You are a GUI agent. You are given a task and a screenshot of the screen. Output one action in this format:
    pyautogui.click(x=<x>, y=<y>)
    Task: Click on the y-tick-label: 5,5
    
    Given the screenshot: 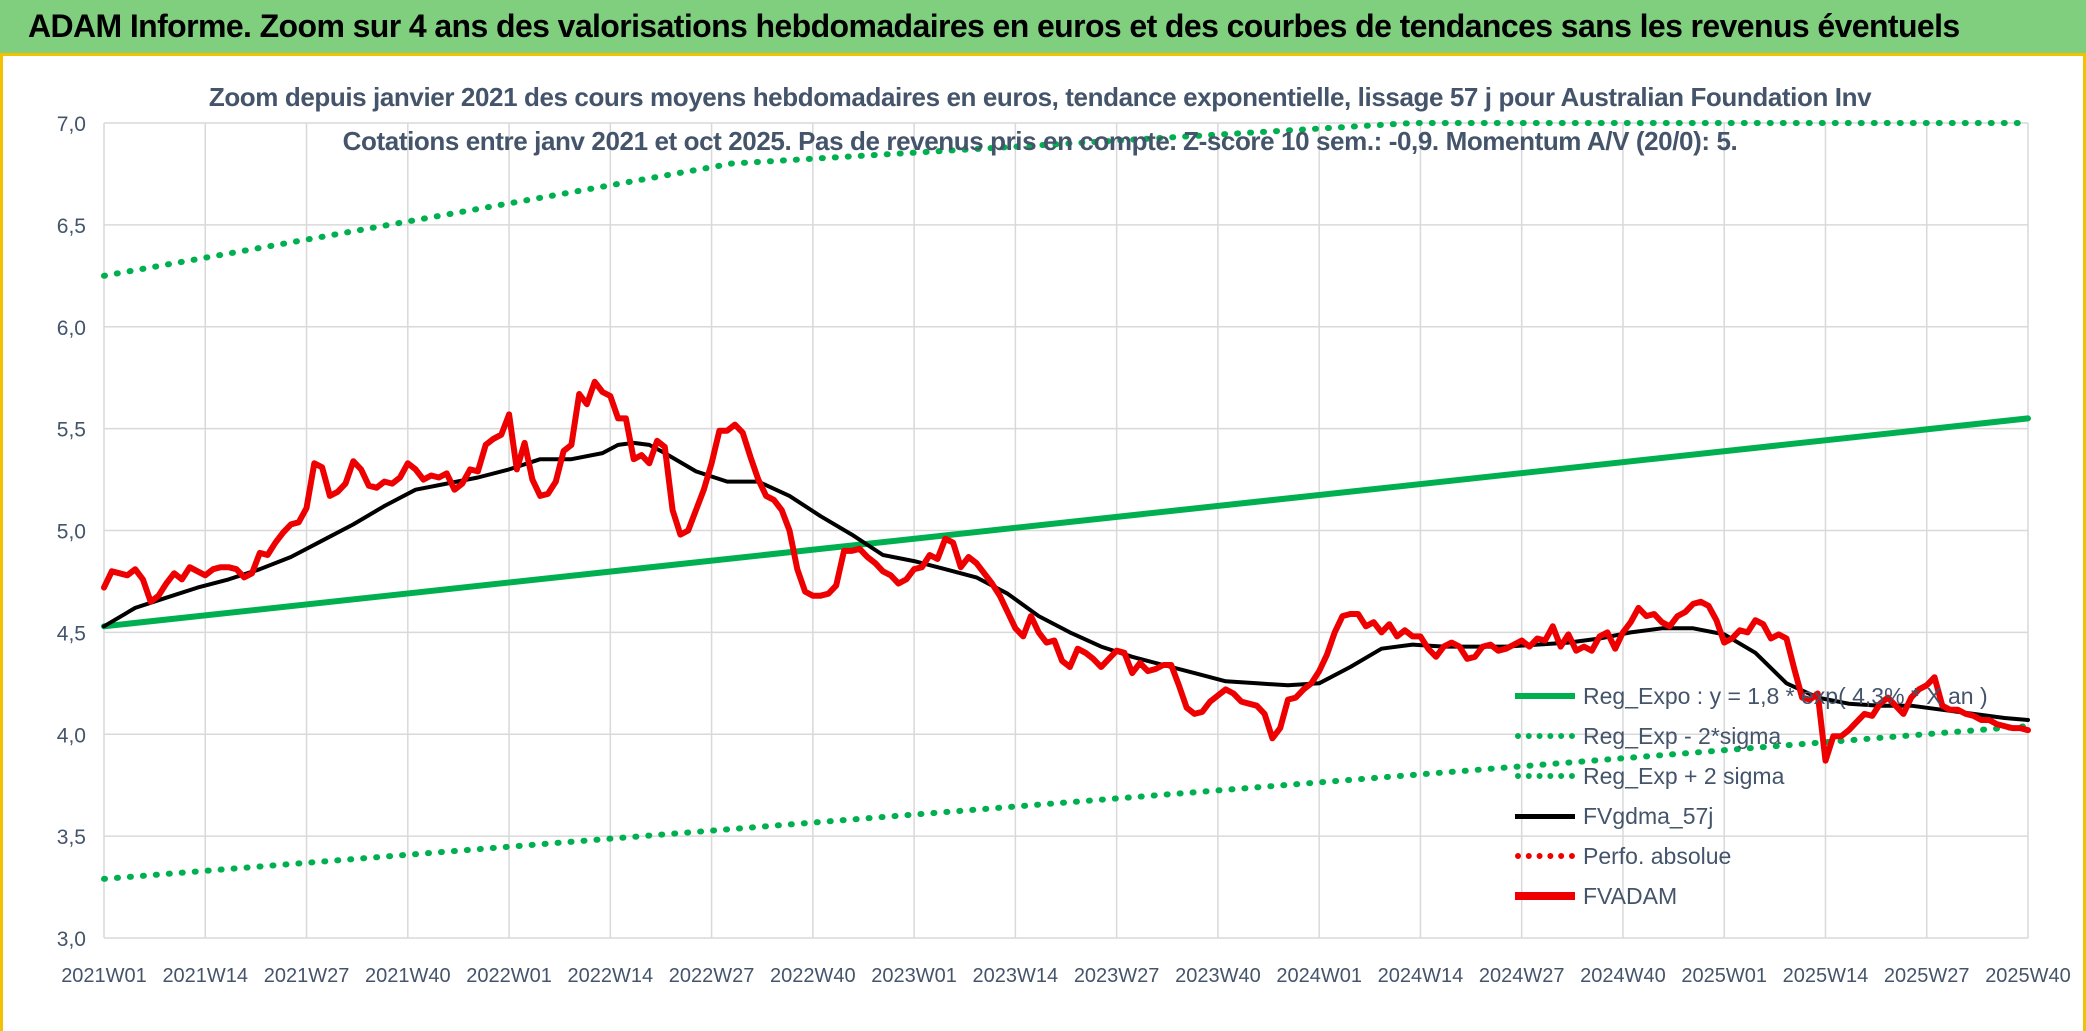 What is the action you would take?
    pyautogui.click(x=71, y=430)
    